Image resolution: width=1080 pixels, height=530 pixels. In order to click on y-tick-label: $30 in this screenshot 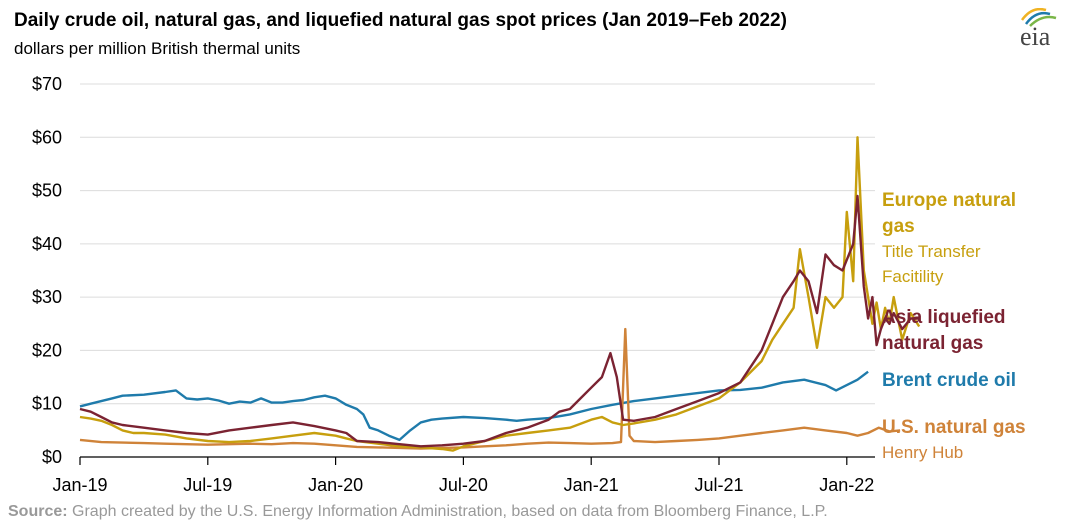, I will do `click(47, 297)`.